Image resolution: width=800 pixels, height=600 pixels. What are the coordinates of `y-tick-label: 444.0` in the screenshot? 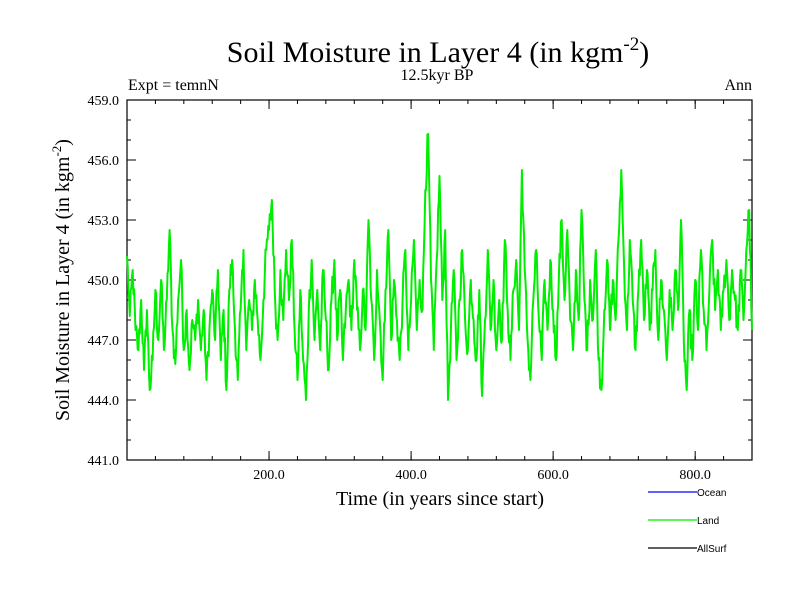 It's located at (104, 401).